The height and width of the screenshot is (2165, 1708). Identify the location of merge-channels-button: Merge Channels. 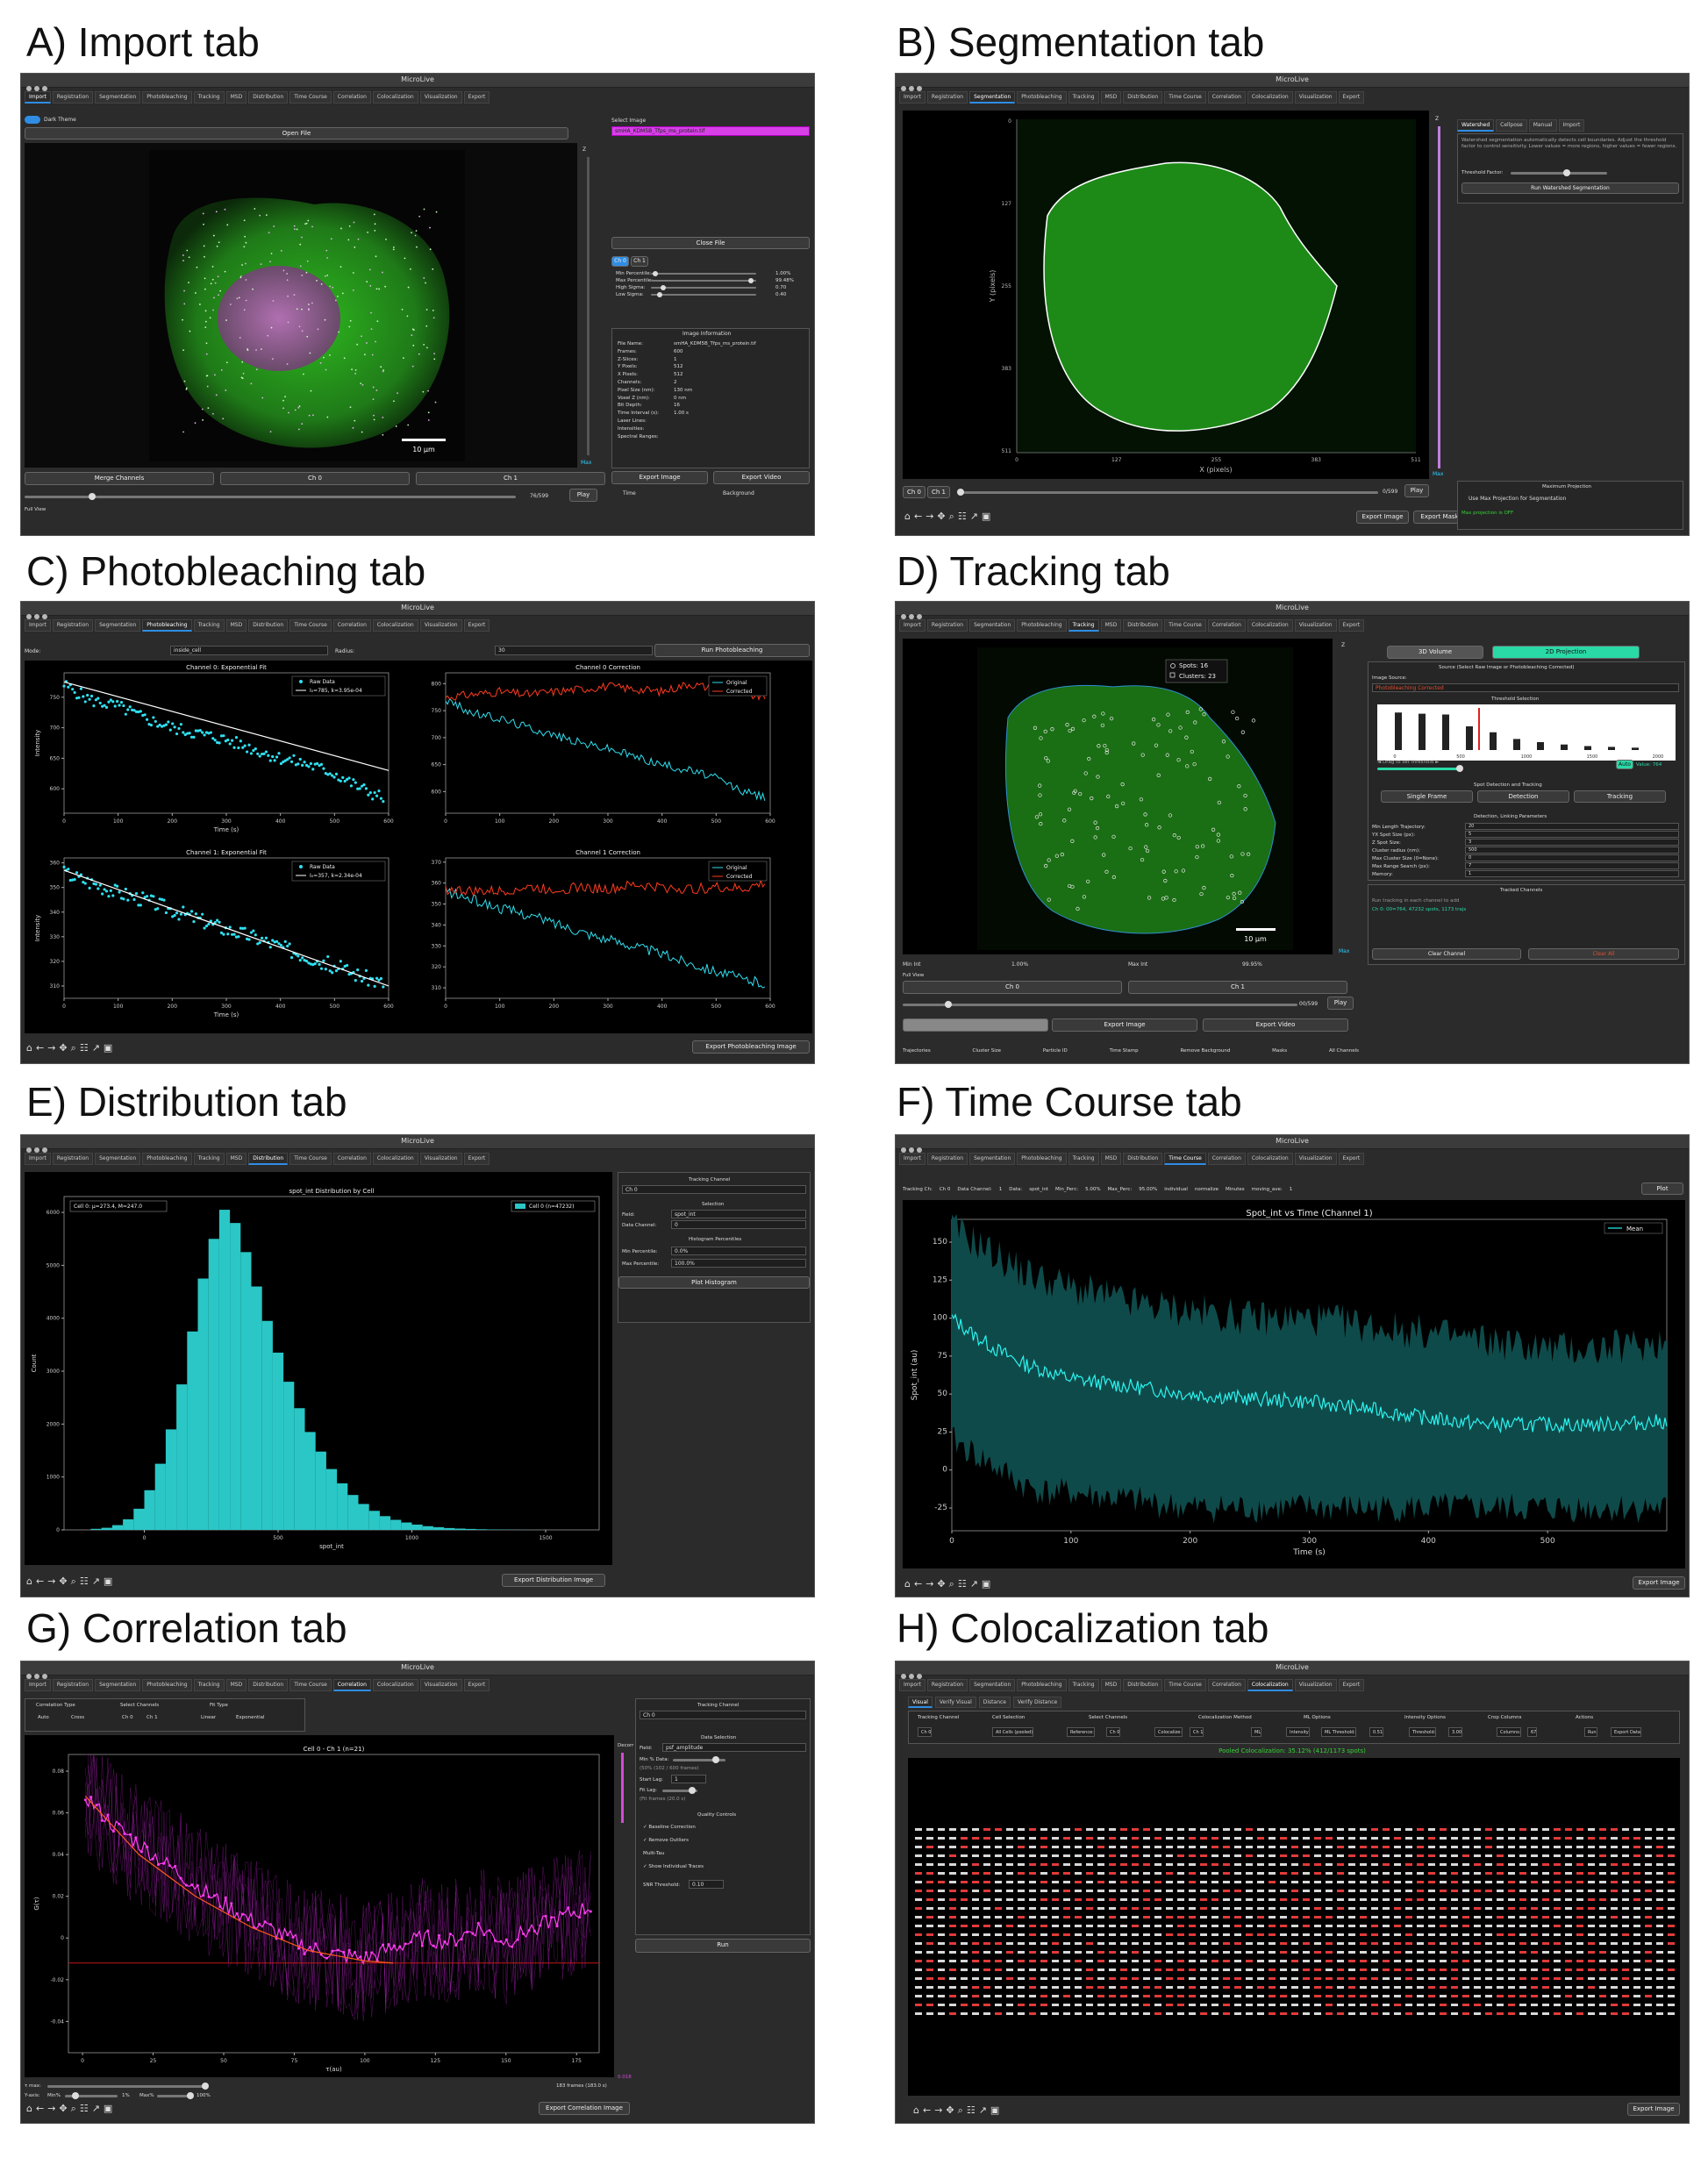
(120, 478).